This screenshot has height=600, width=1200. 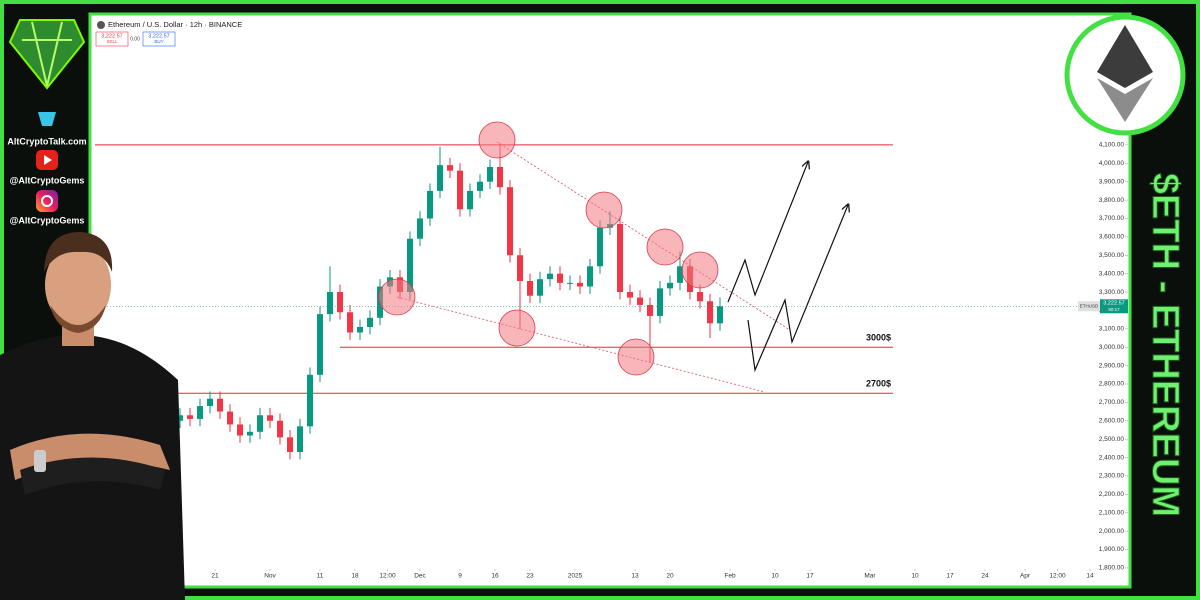 I want to click on x-tick-label: 23, so click(x=530, y=576).